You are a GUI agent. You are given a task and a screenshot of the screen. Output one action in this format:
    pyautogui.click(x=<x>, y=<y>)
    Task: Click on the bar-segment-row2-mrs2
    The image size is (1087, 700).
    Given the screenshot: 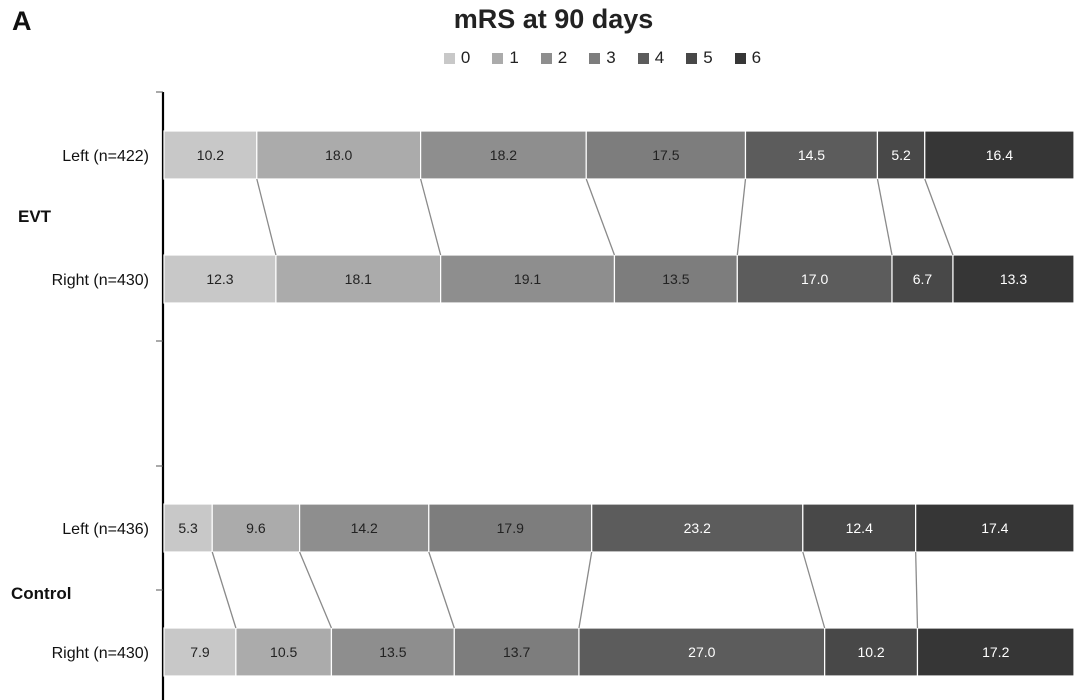 What is the action you would take?
    pyautogui.click(x=364, y=528)
    